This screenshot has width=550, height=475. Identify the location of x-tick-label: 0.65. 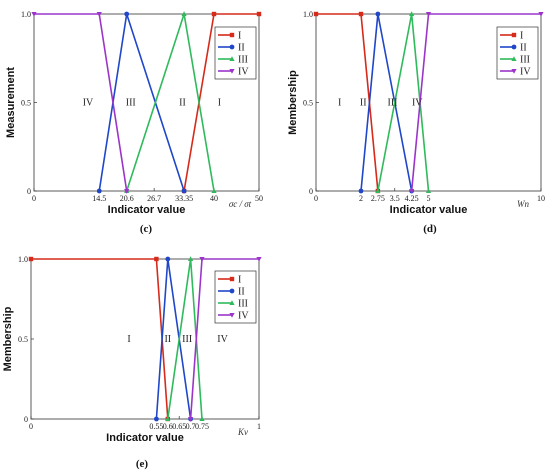
(179, 426).